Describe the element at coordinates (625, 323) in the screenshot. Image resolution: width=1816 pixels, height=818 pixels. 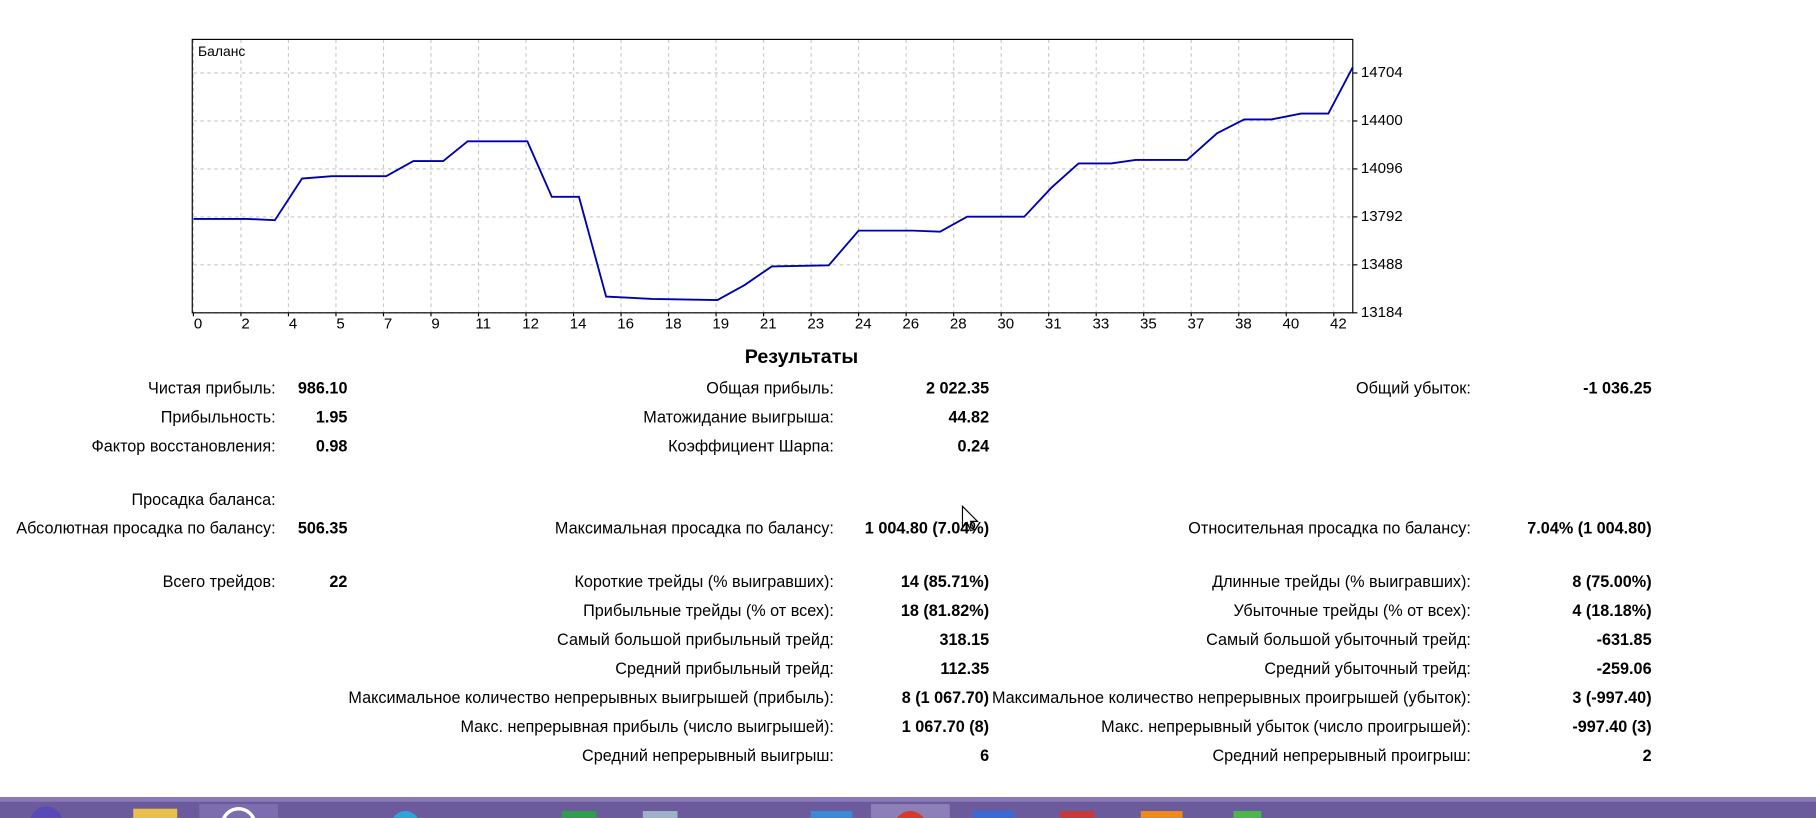
I see `x-tick-label: 16` at that location.